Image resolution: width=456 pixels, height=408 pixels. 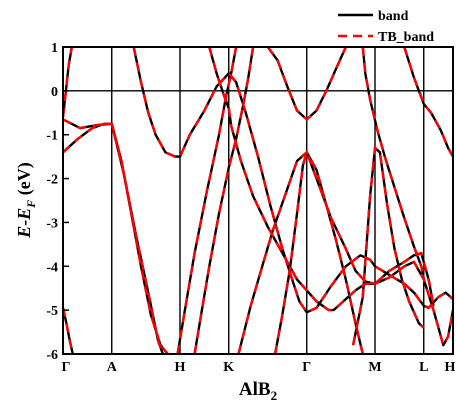 I want to click on y-tick-label-6: -5, so click(x=52, y=311).